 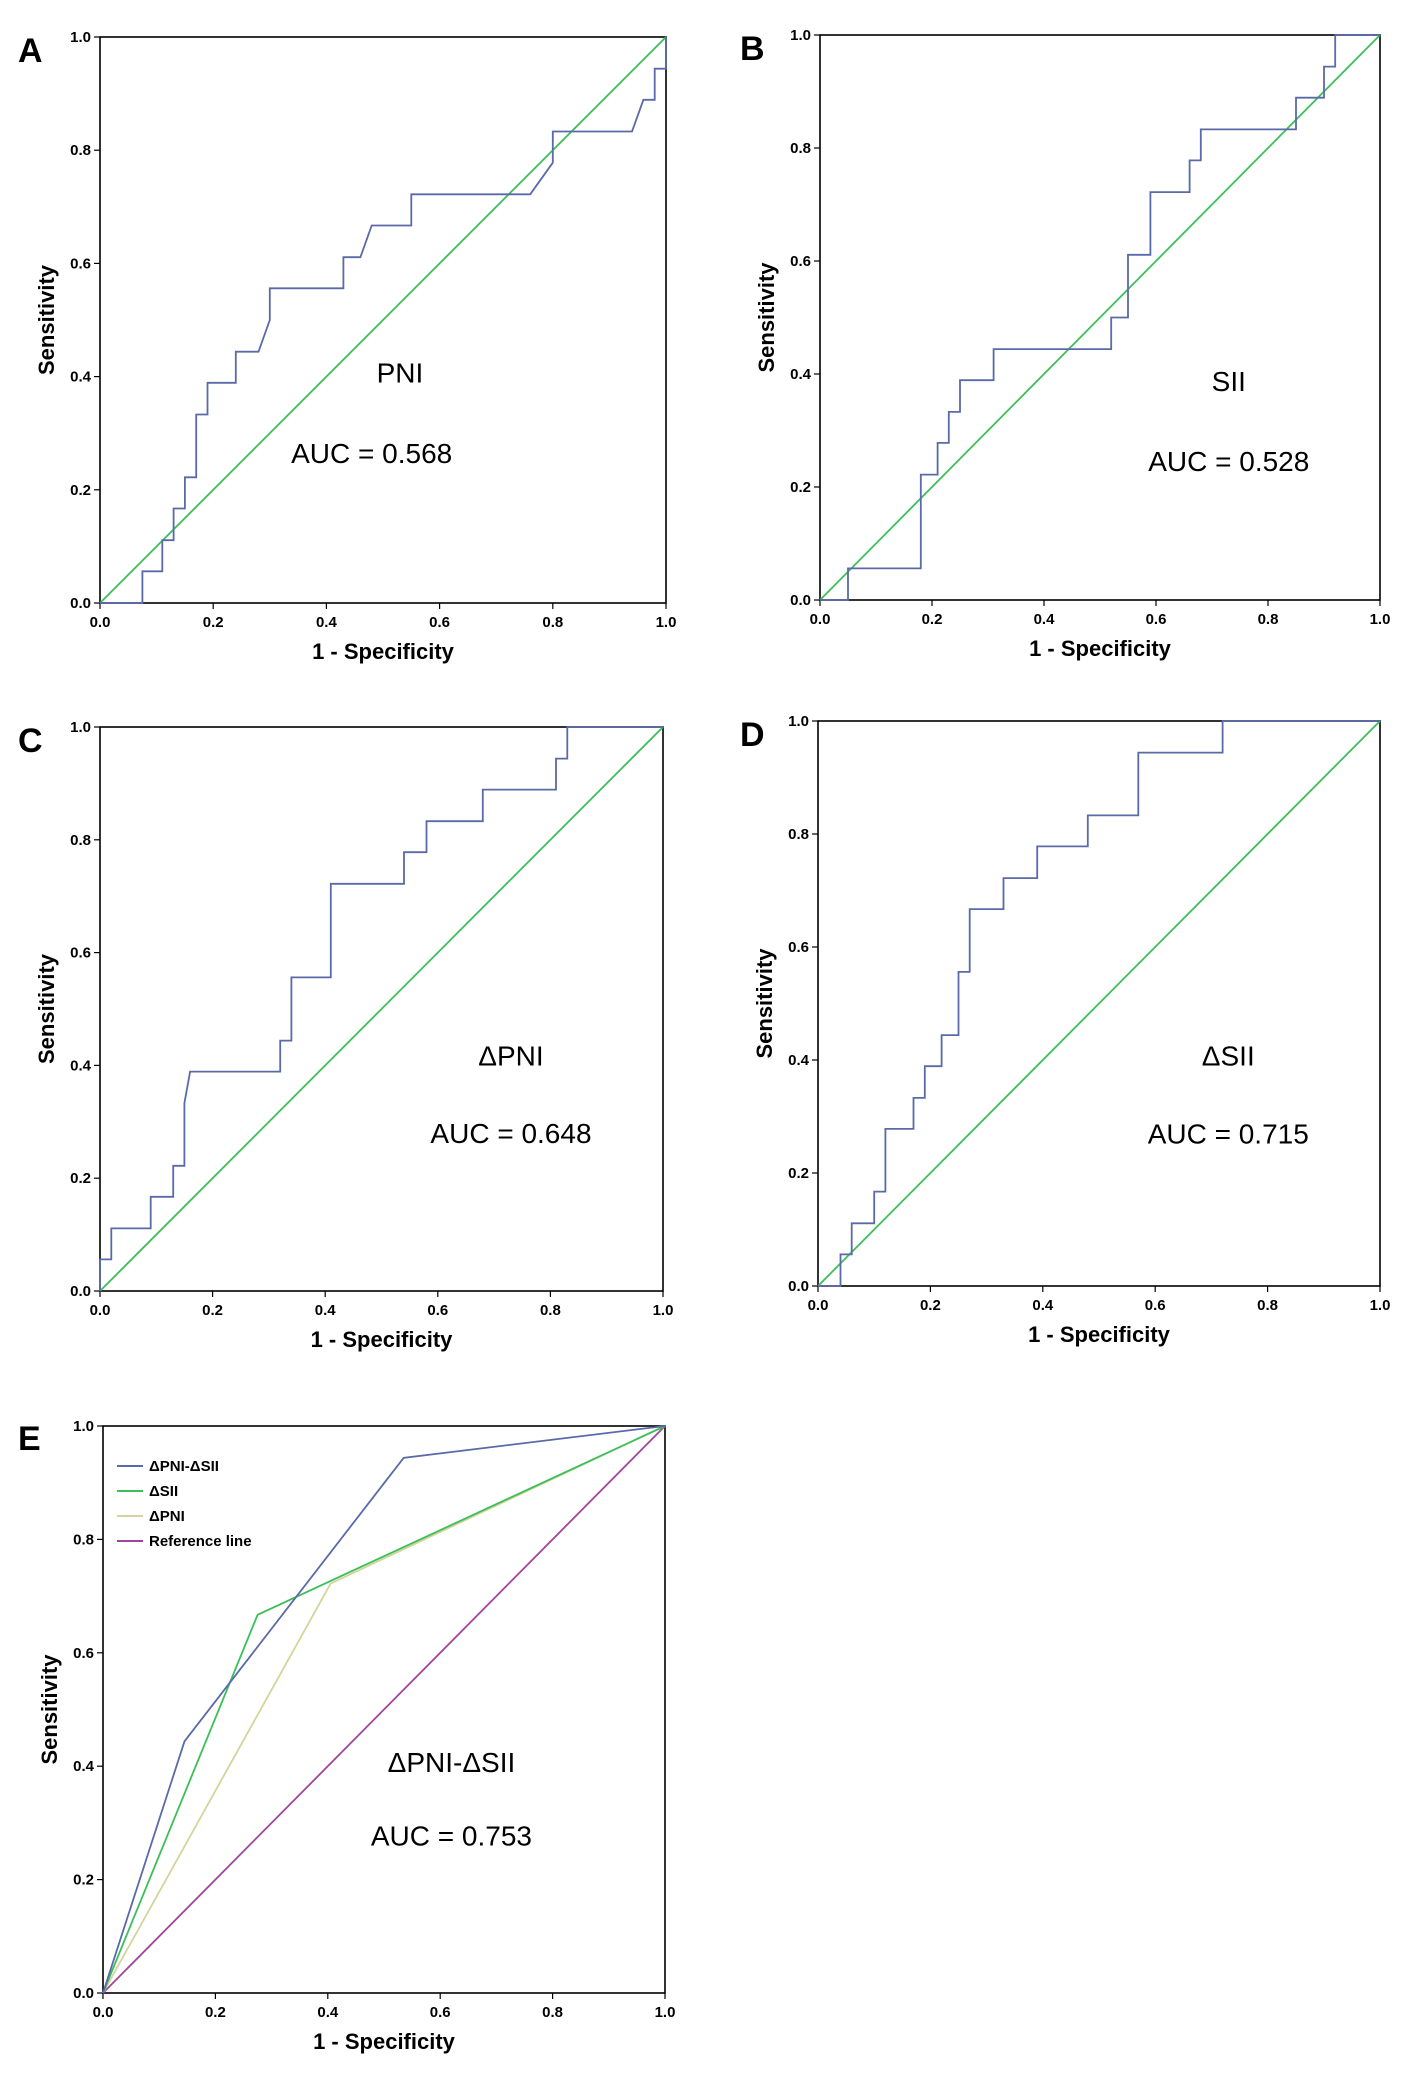 I want to click on auc-label-e: AUC = 0.753, so click(x=451, y=1836).